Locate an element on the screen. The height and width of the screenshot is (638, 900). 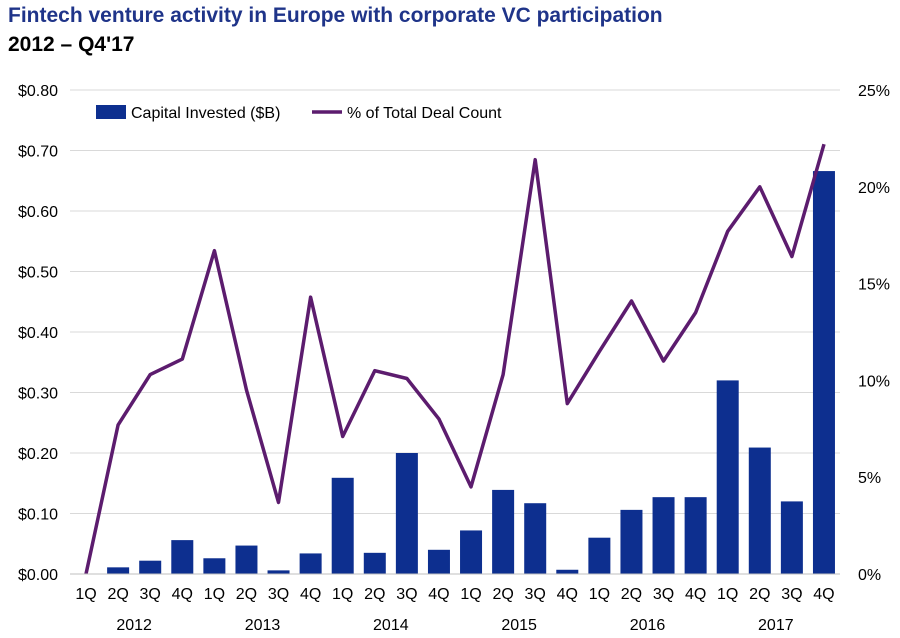
y-tick-label: $0.40 is located at coordinates (38, 333).